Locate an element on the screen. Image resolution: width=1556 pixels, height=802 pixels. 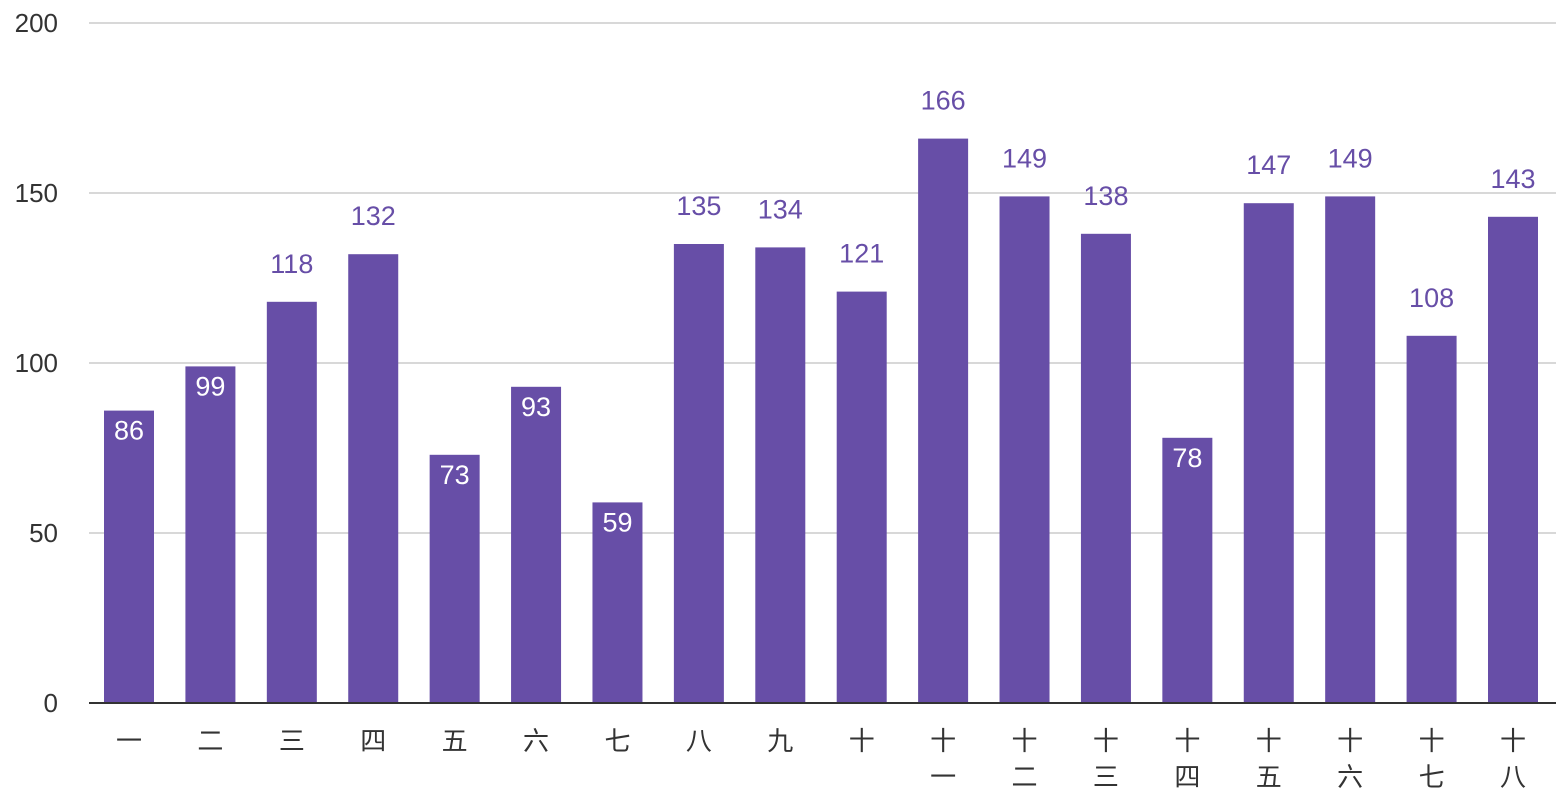
x-tick-label: 十二 is located at coordinates (1025, 759).